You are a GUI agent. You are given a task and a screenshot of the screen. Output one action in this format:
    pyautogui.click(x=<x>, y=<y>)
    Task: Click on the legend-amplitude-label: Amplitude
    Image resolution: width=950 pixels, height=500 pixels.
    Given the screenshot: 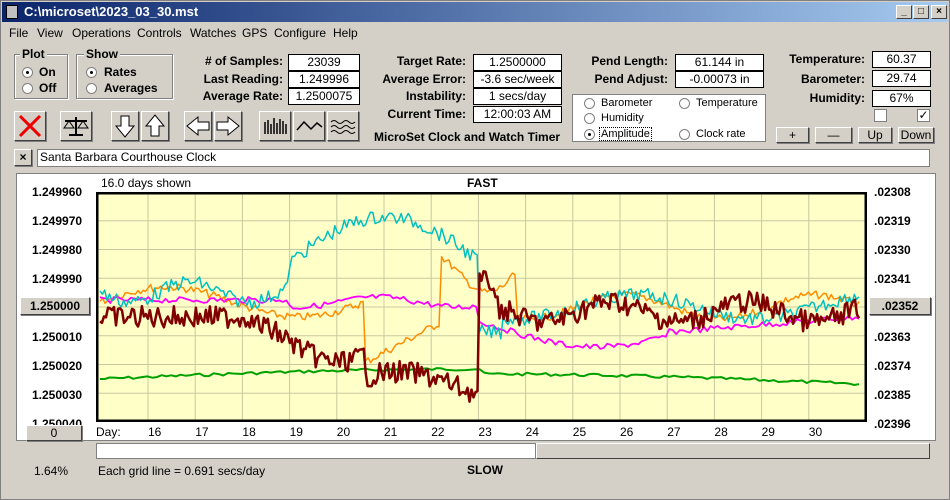 What is the action you would take?
    pyautogui.click(x=625, y=134)
    